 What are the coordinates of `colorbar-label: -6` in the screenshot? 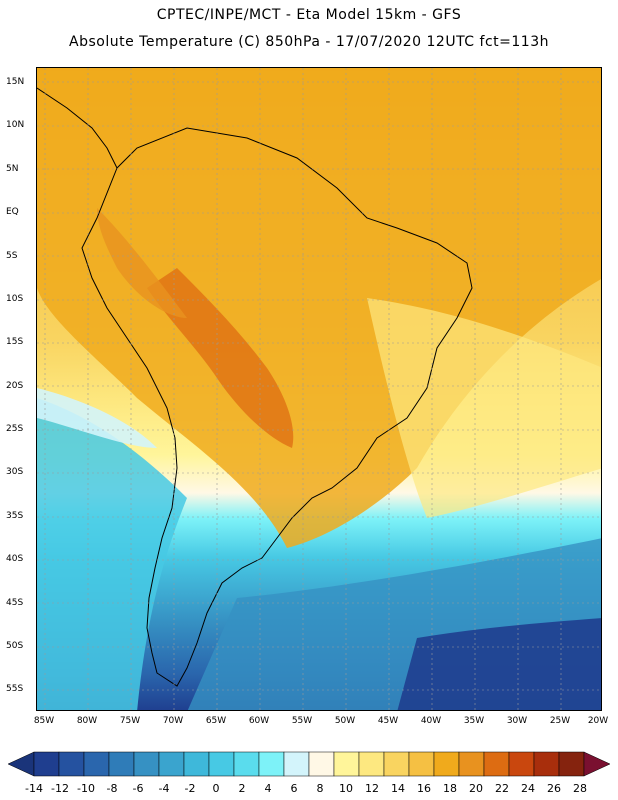 It's located at (138, 788).